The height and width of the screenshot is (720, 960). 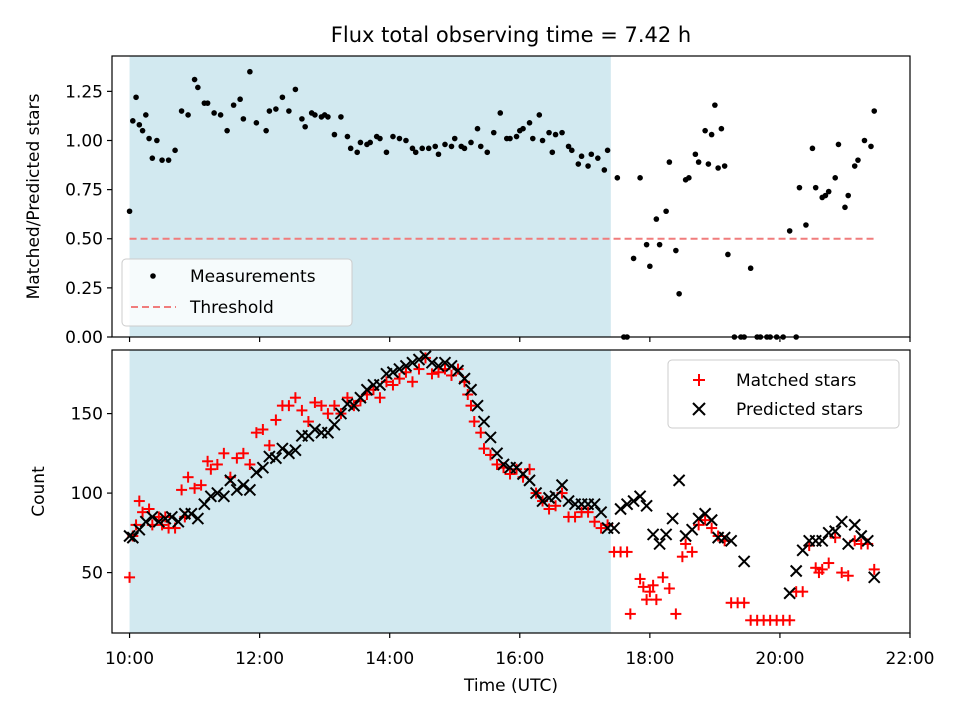 I want to click on top-y-tick-label: 0.00, so click(x=84, y=338).